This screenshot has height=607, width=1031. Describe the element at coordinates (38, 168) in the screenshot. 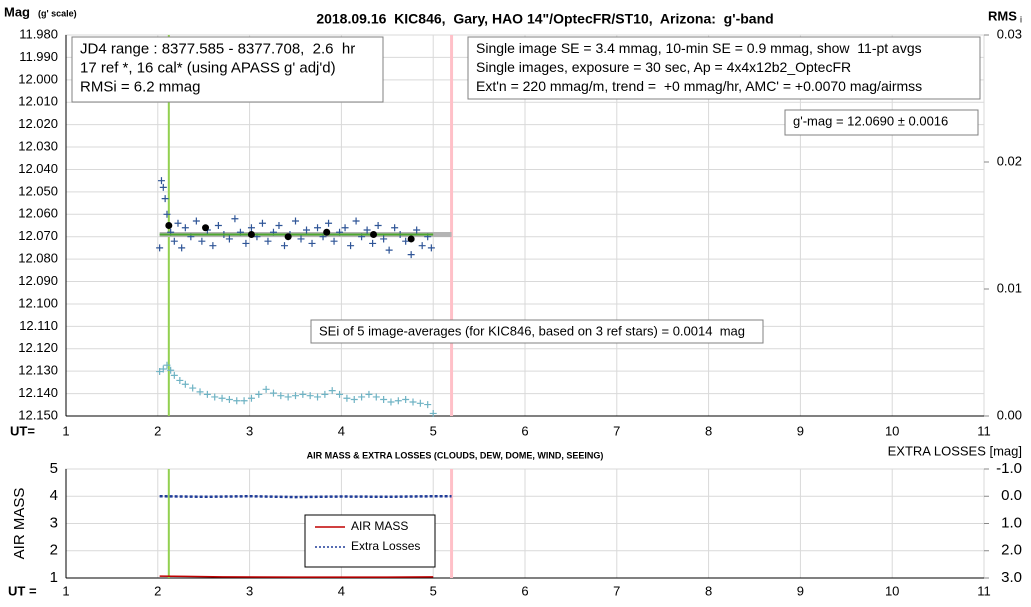

I see `y-tick-label: 12.040` at that location.